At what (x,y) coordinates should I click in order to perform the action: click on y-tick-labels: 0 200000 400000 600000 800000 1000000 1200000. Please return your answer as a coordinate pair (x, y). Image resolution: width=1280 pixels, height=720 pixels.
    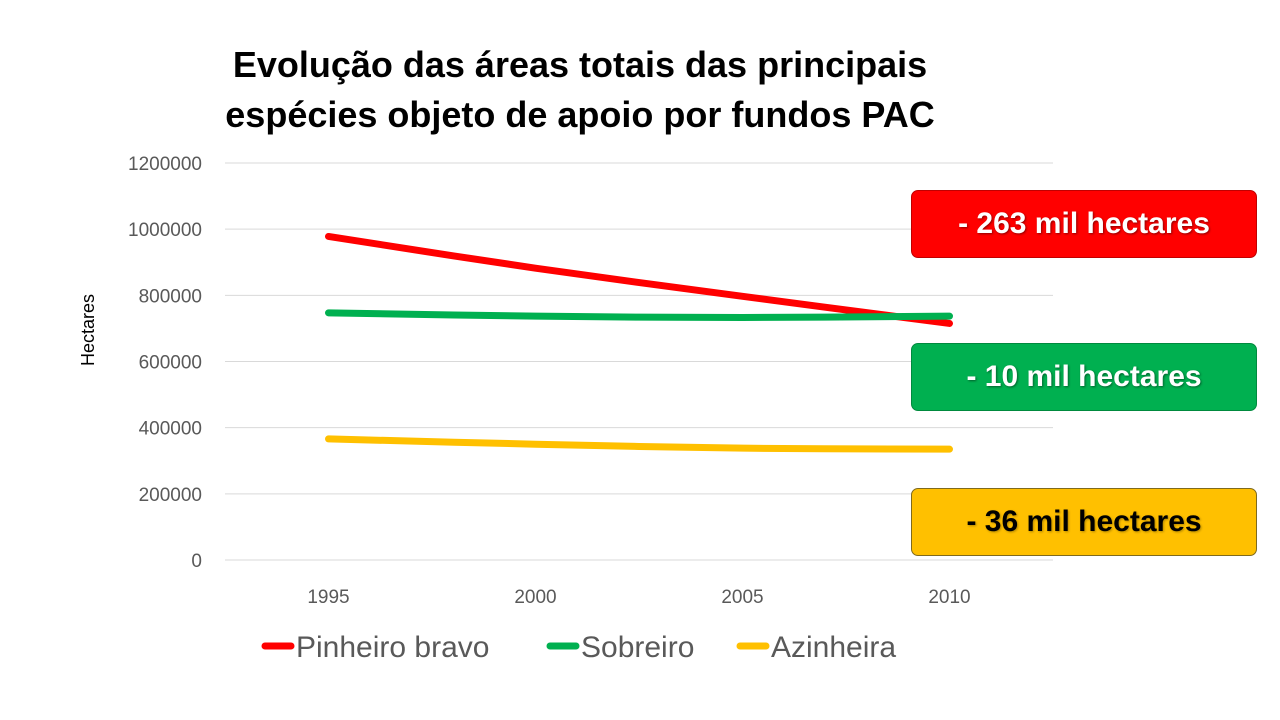
    Looking at the image, I should click on (165, 363).